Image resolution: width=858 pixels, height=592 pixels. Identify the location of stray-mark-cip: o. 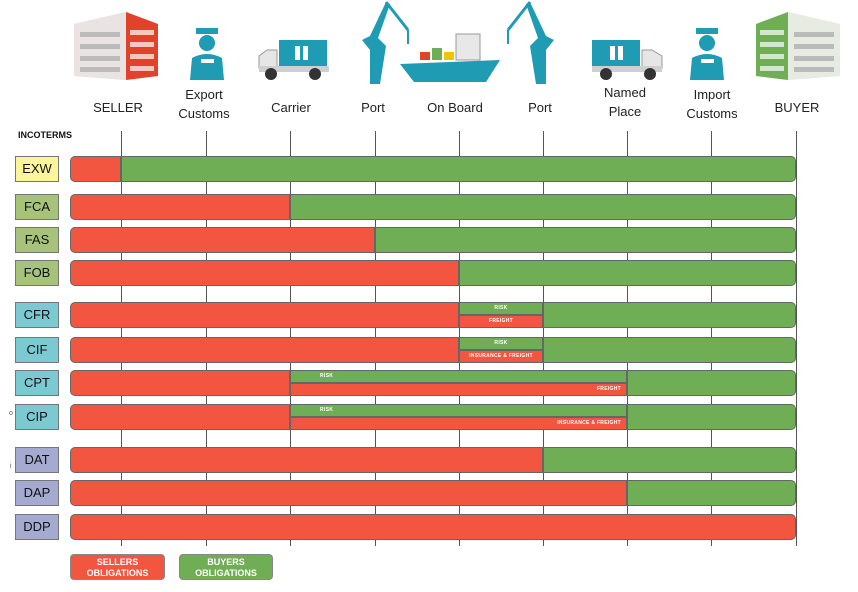
(11, 413).